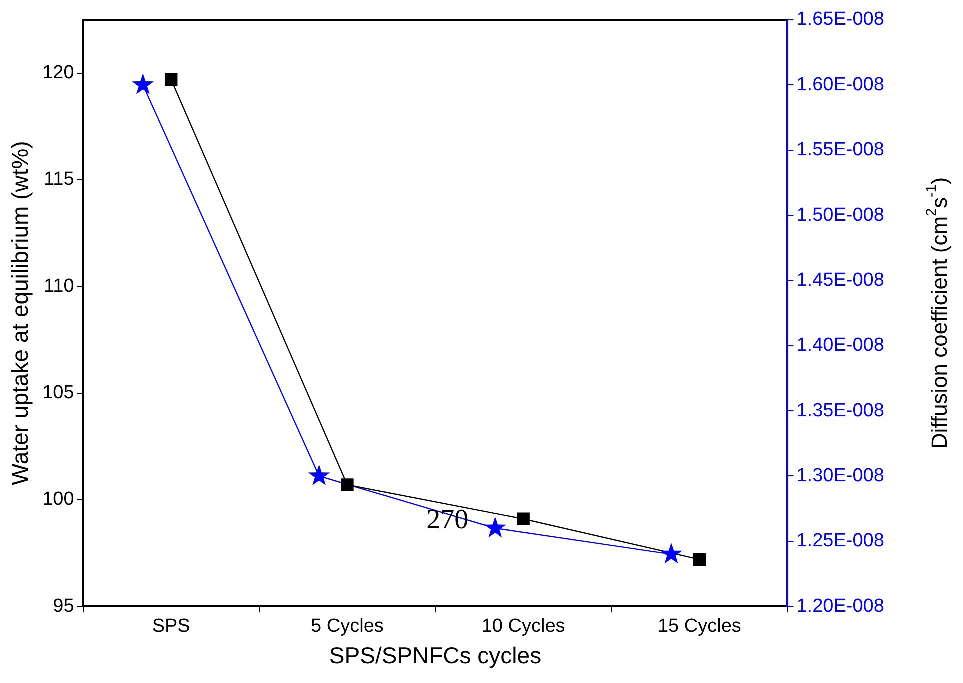 The image size is (963, 683). Describe the element at coordinates (840, 280) in the screenshot. I see `y2-tick-label: 1.45E-008` at that location.